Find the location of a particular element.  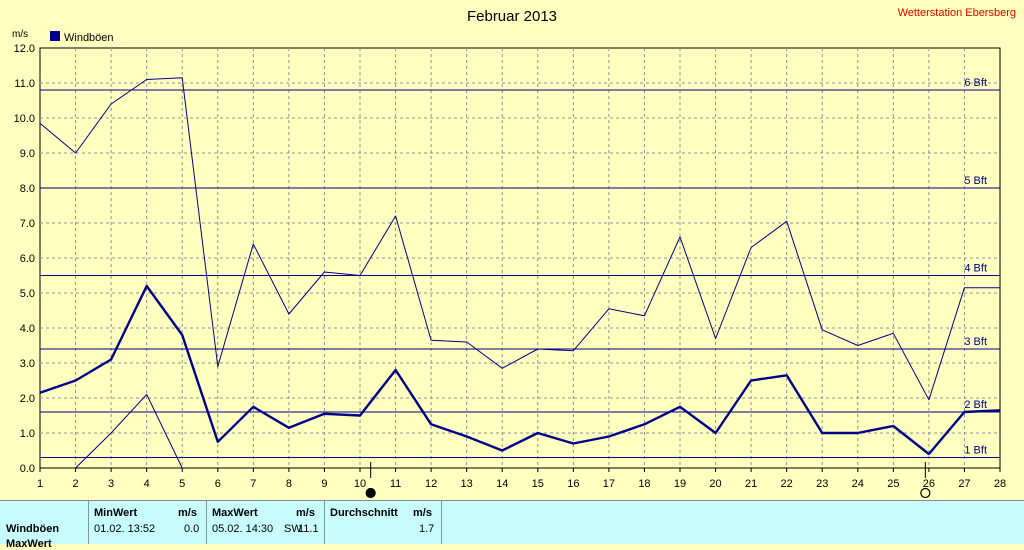

beaufort-label: 6 Bft is located at coordinates (975, 83).